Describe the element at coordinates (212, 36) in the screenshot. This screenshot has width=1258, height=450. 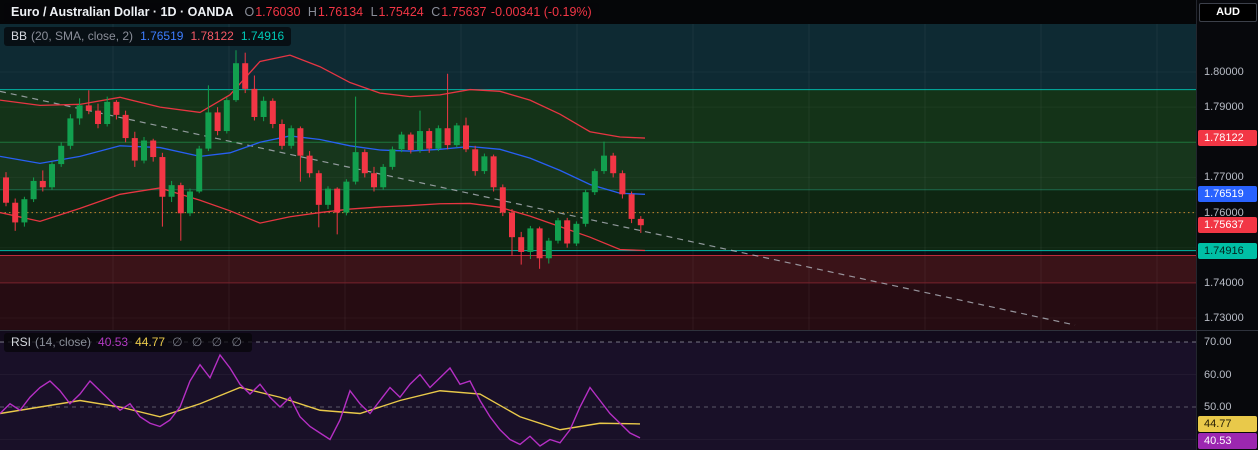
I see `bb-upper-value: 1.78122` at that location.